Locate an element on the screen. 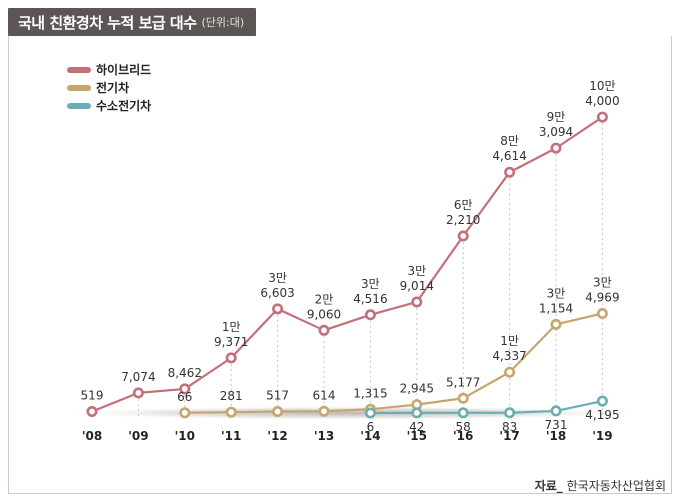 This screenshot has height=502, width=680. data-label: 4,969 is located at coordinates (602, 297).